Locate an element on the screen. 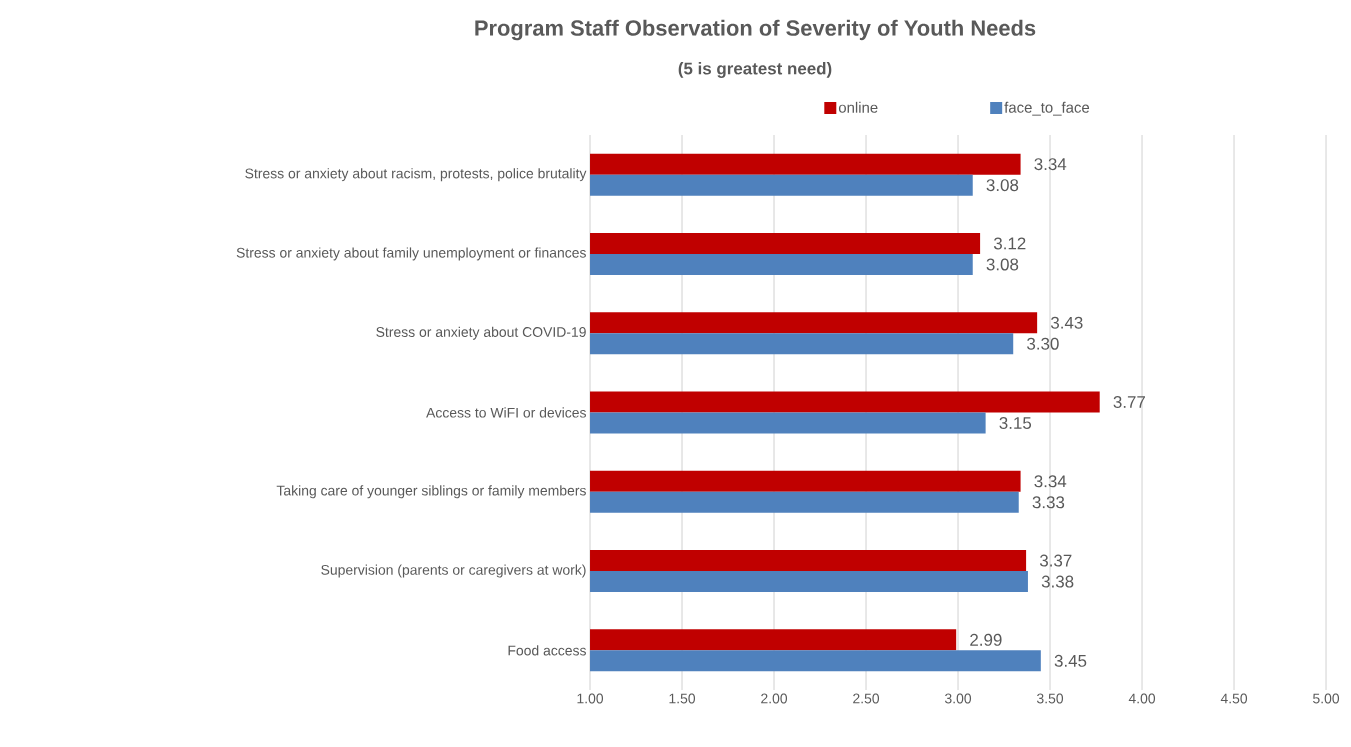  data-label: 3.33 is located at coordinates (1048, 502).